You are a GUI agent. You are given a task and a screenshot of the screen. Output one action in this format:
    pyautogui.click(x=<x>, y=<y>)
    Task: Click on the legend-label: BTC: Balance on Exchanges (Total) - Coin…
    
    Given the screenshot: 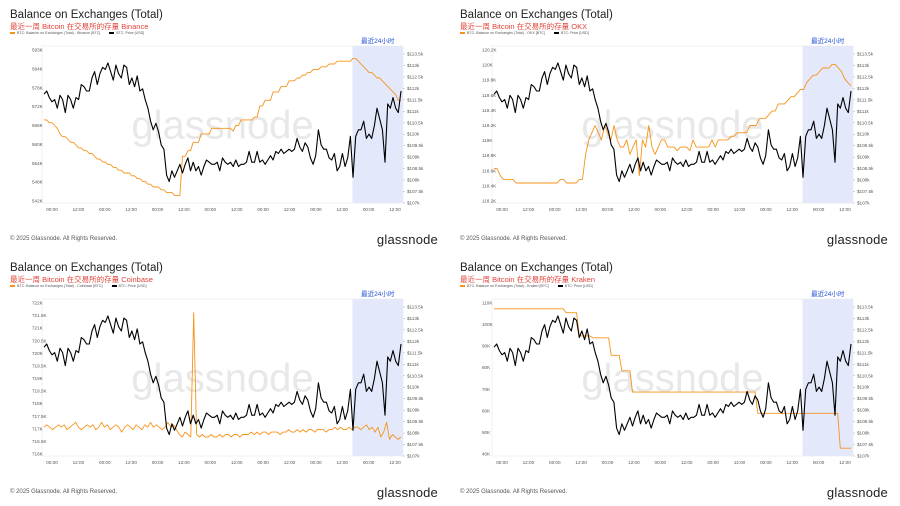 What is the action you would take?
    pyautogui.click(x=60, y=286)
    